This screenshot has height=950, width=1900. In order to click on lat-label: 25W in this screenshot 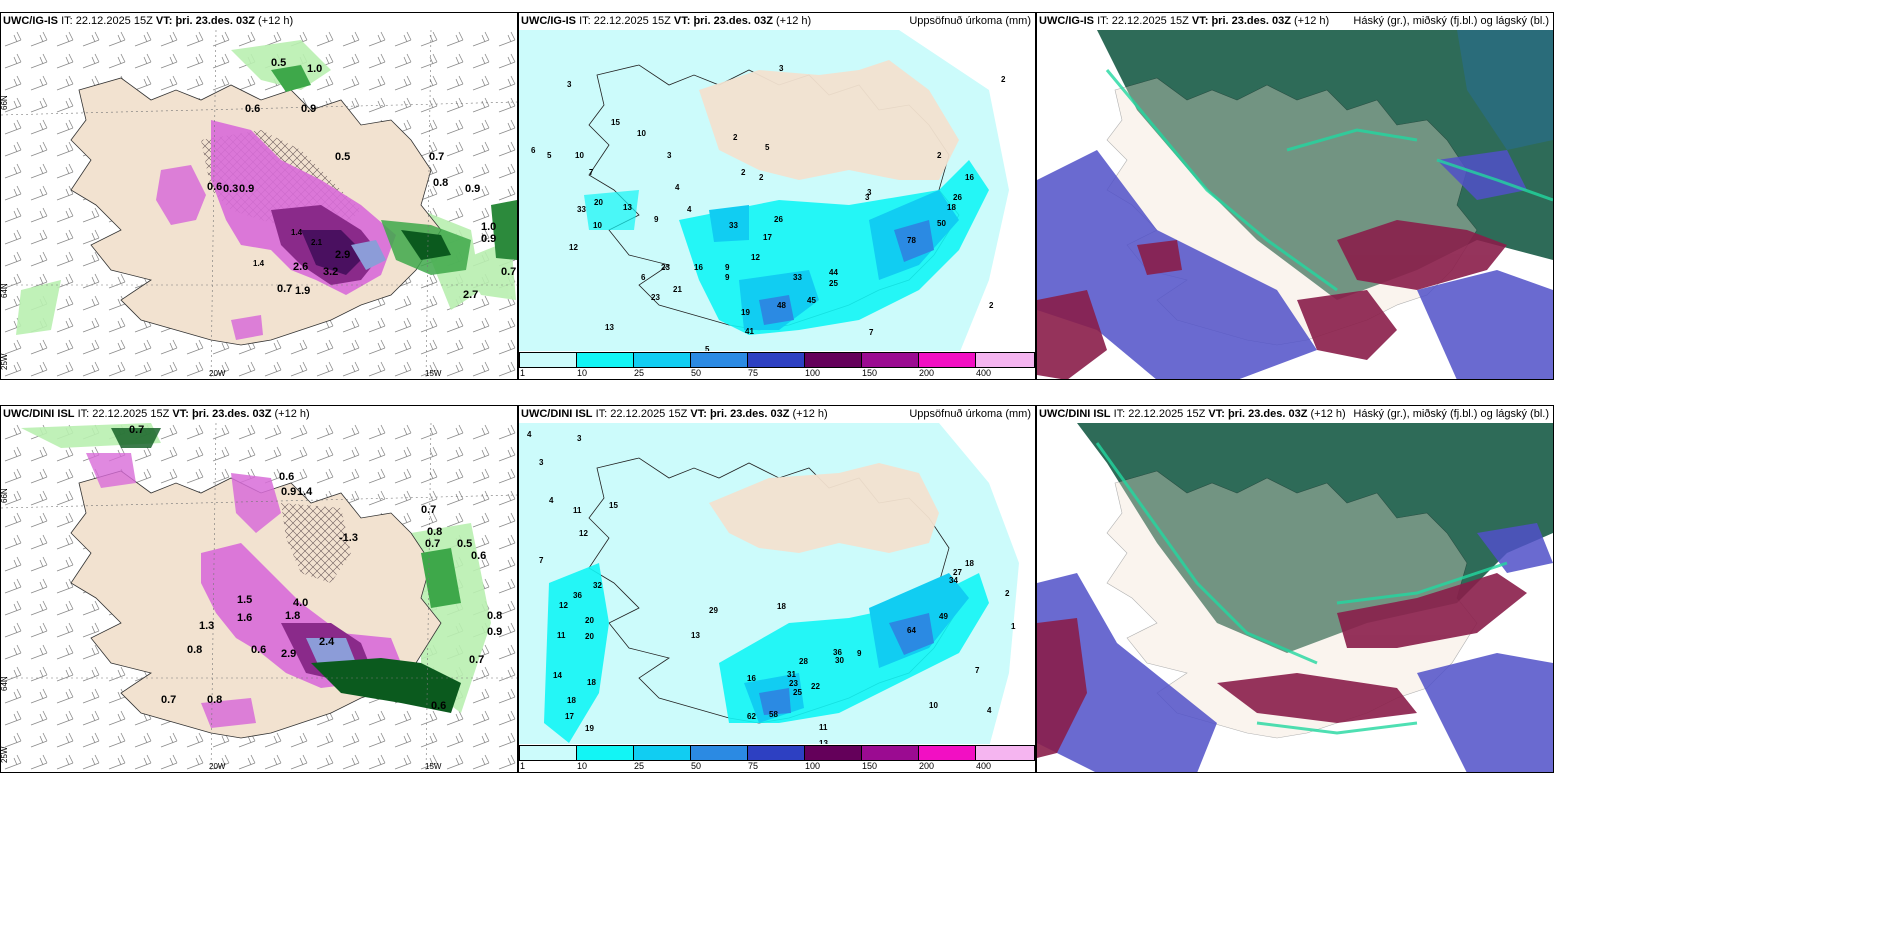, I will do `click(5, 361)`.